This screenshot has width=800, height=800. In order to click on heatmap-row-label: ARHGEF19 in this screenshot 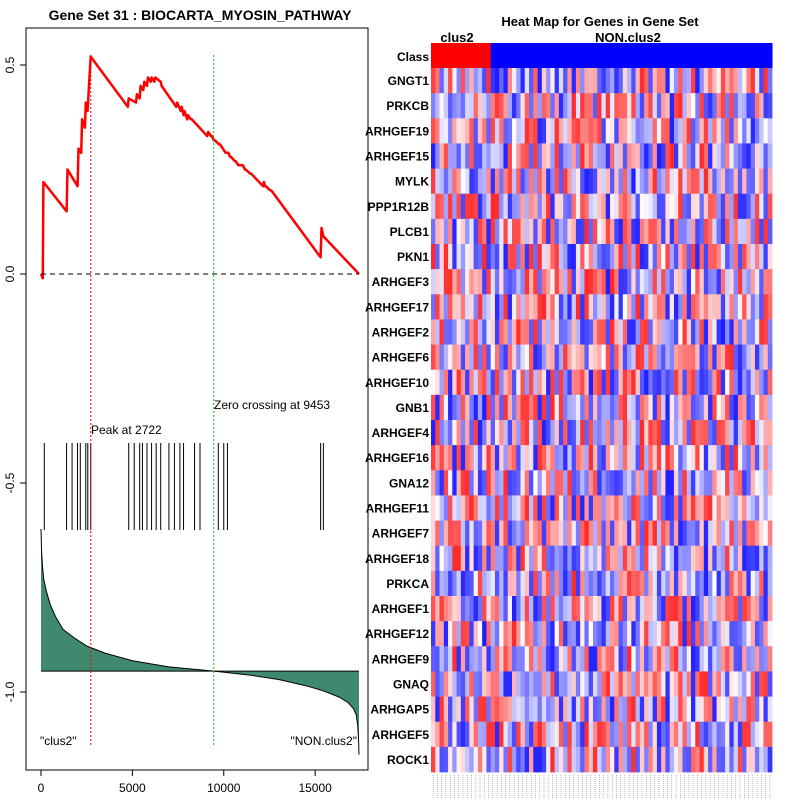, I will do `click(397, 131)`.